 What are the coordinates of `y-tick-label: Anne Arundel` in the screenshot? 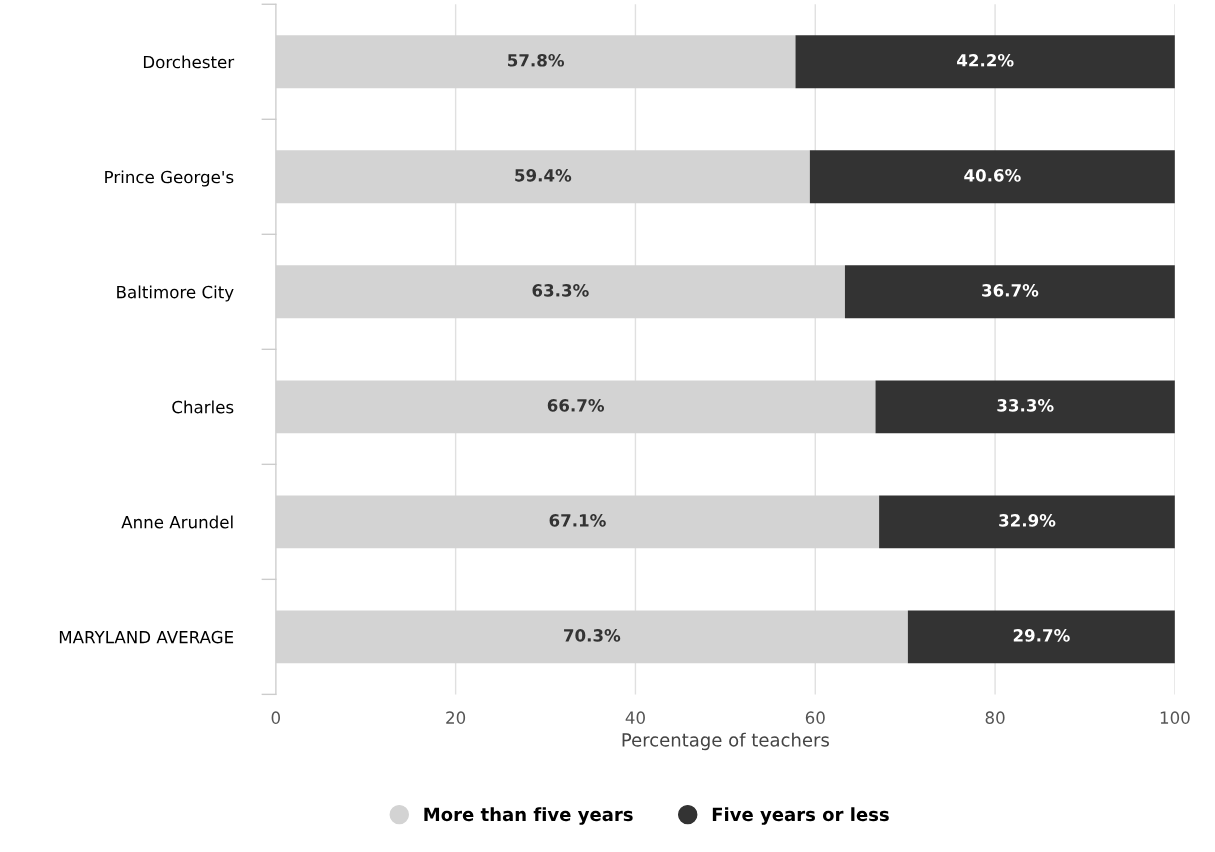 It's located at (177, 522).